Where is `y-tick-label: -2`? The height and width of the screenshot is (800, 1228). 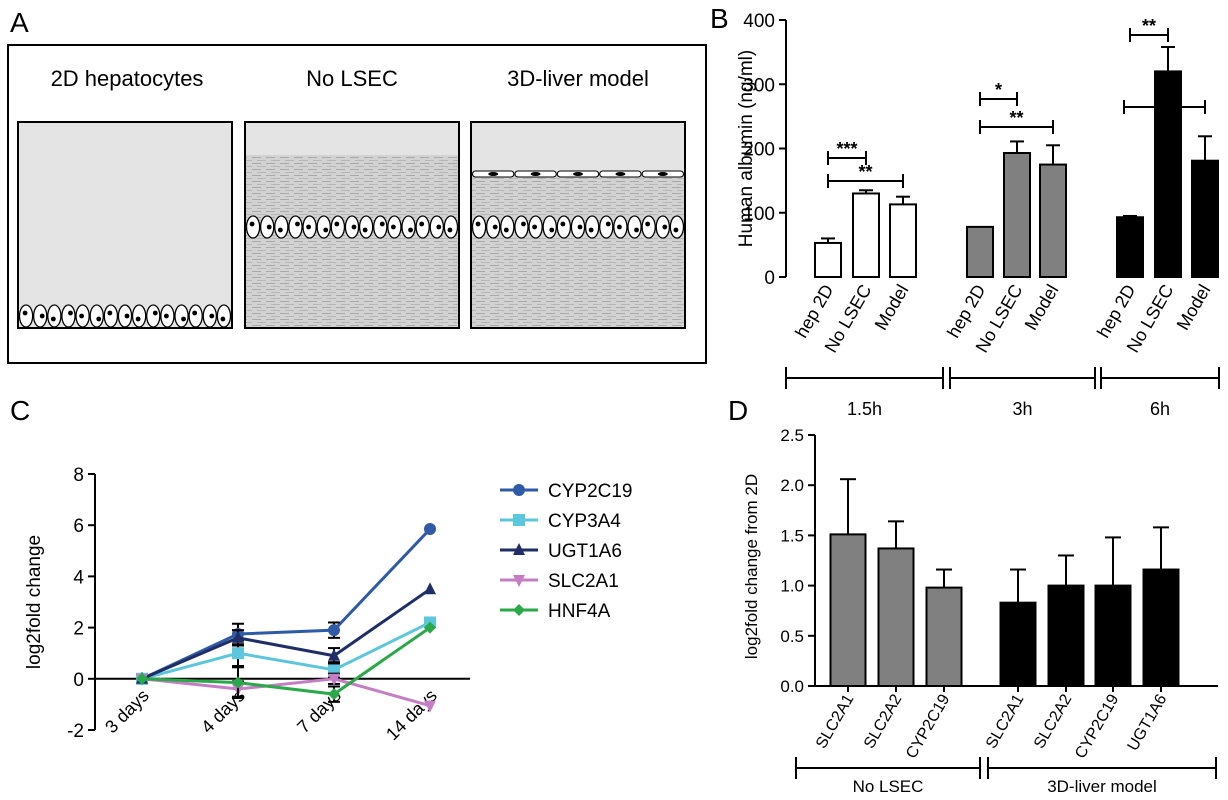 y-tick-label: -2 is located at coordinates (75, 731).